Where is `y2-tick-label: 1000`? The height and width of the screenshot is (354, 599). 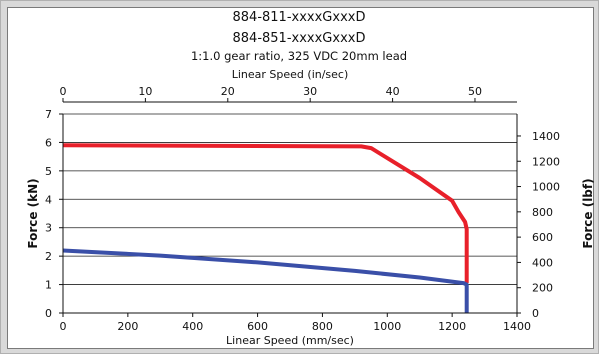 y2-tick-label: 1000 is located at coordinates (546, 187).